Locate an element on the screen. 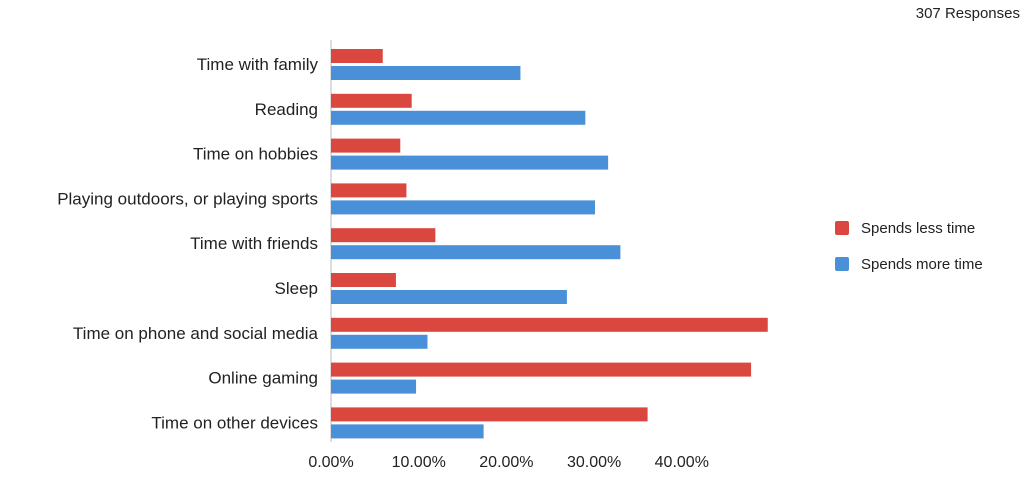 The image size is (1024, 482). category-label: Time on phone and social media is located at coordinates (196, 333).